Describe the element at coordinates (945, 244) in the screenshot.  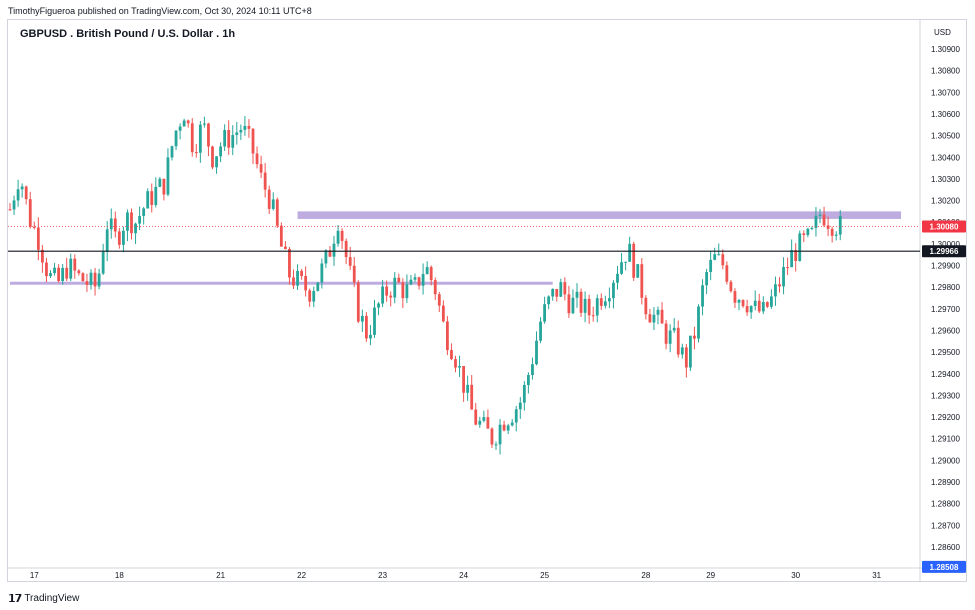
I see `y-tick-label: 1.30000` at that location.